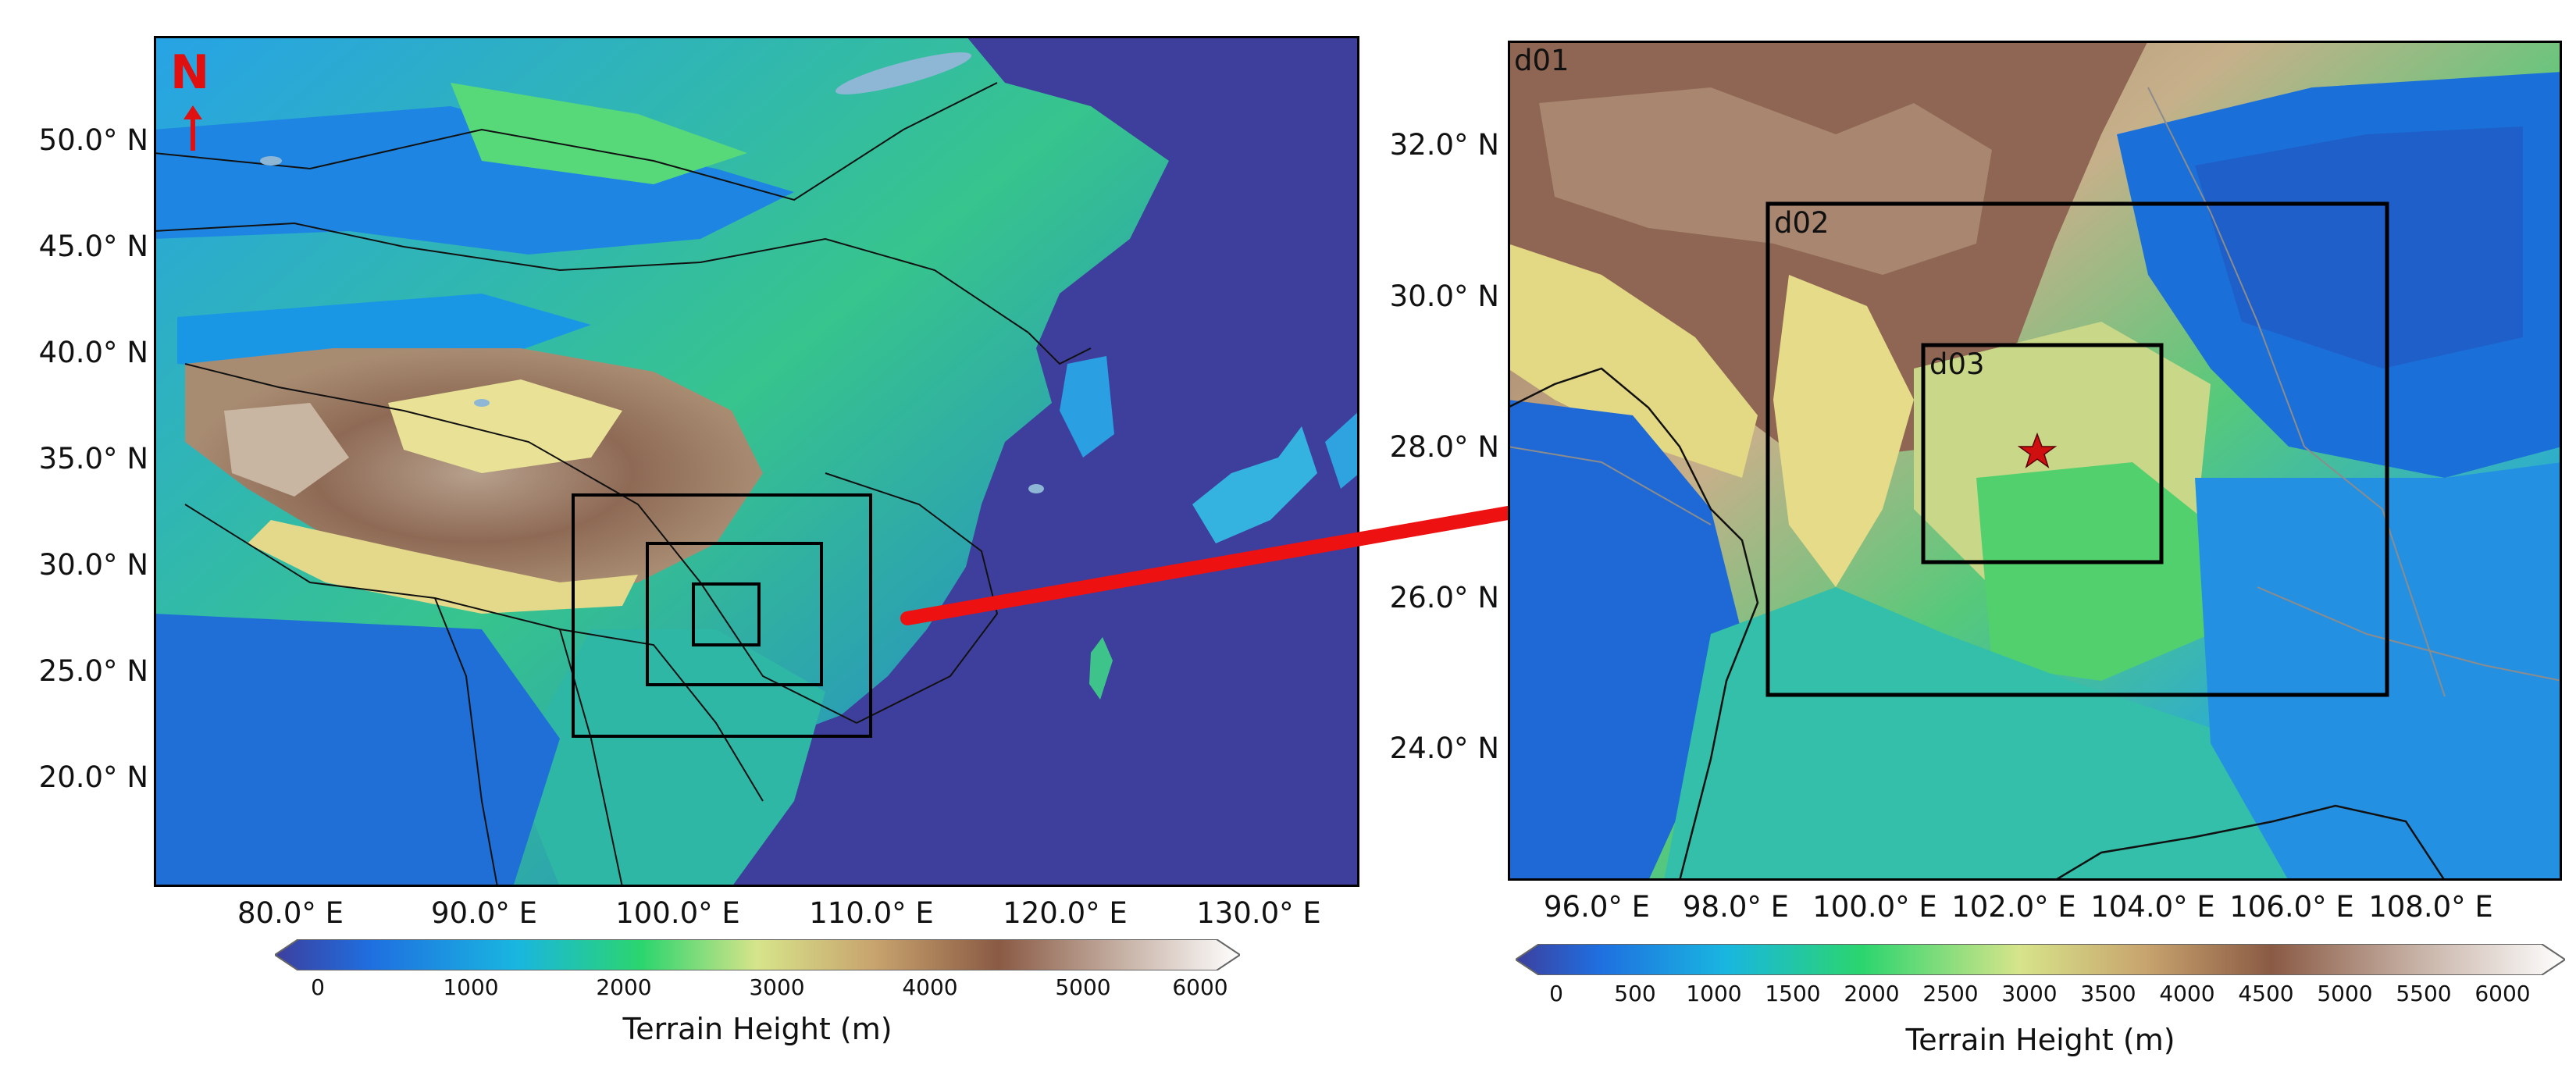  I want to click on colorbar-tick: 3500, so click(2108, 994).